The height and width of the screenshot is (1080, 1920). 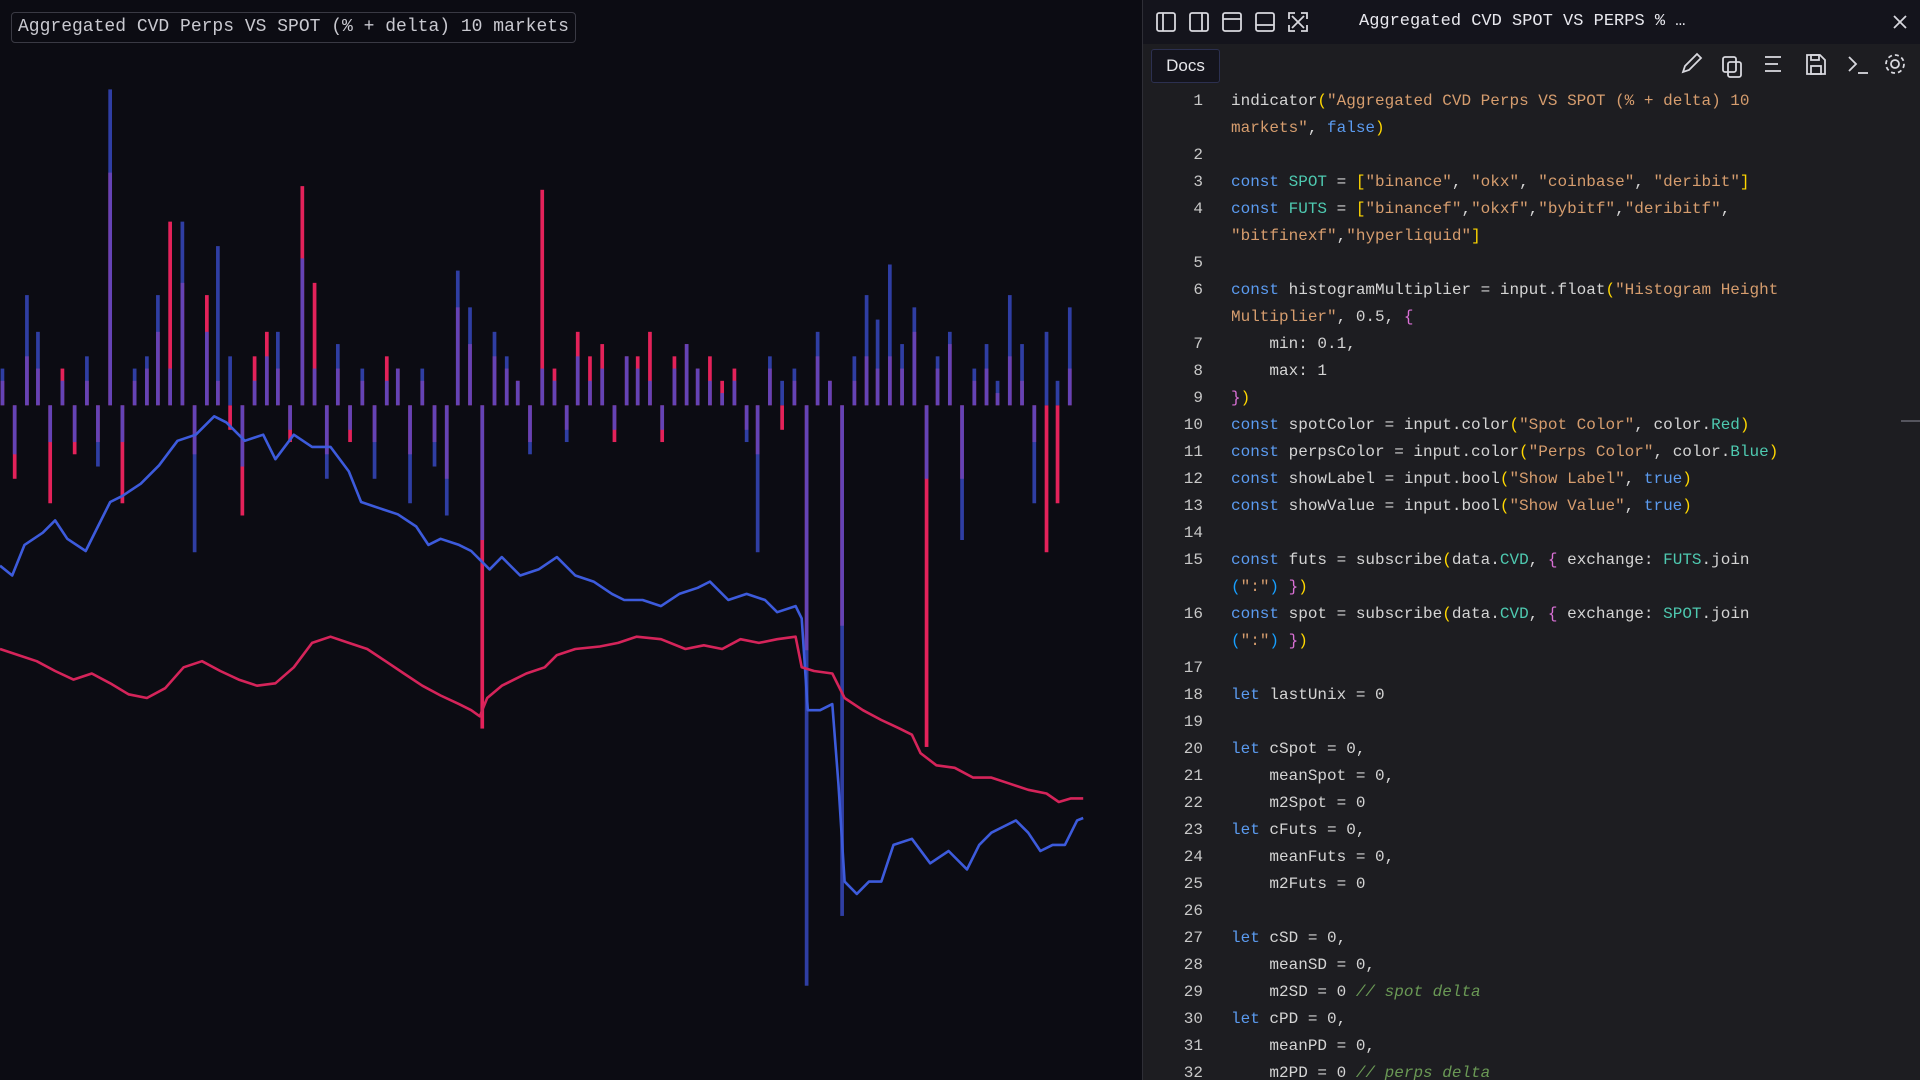 I want to click on code-token: "Show Value", so click(x=1567, y=506).